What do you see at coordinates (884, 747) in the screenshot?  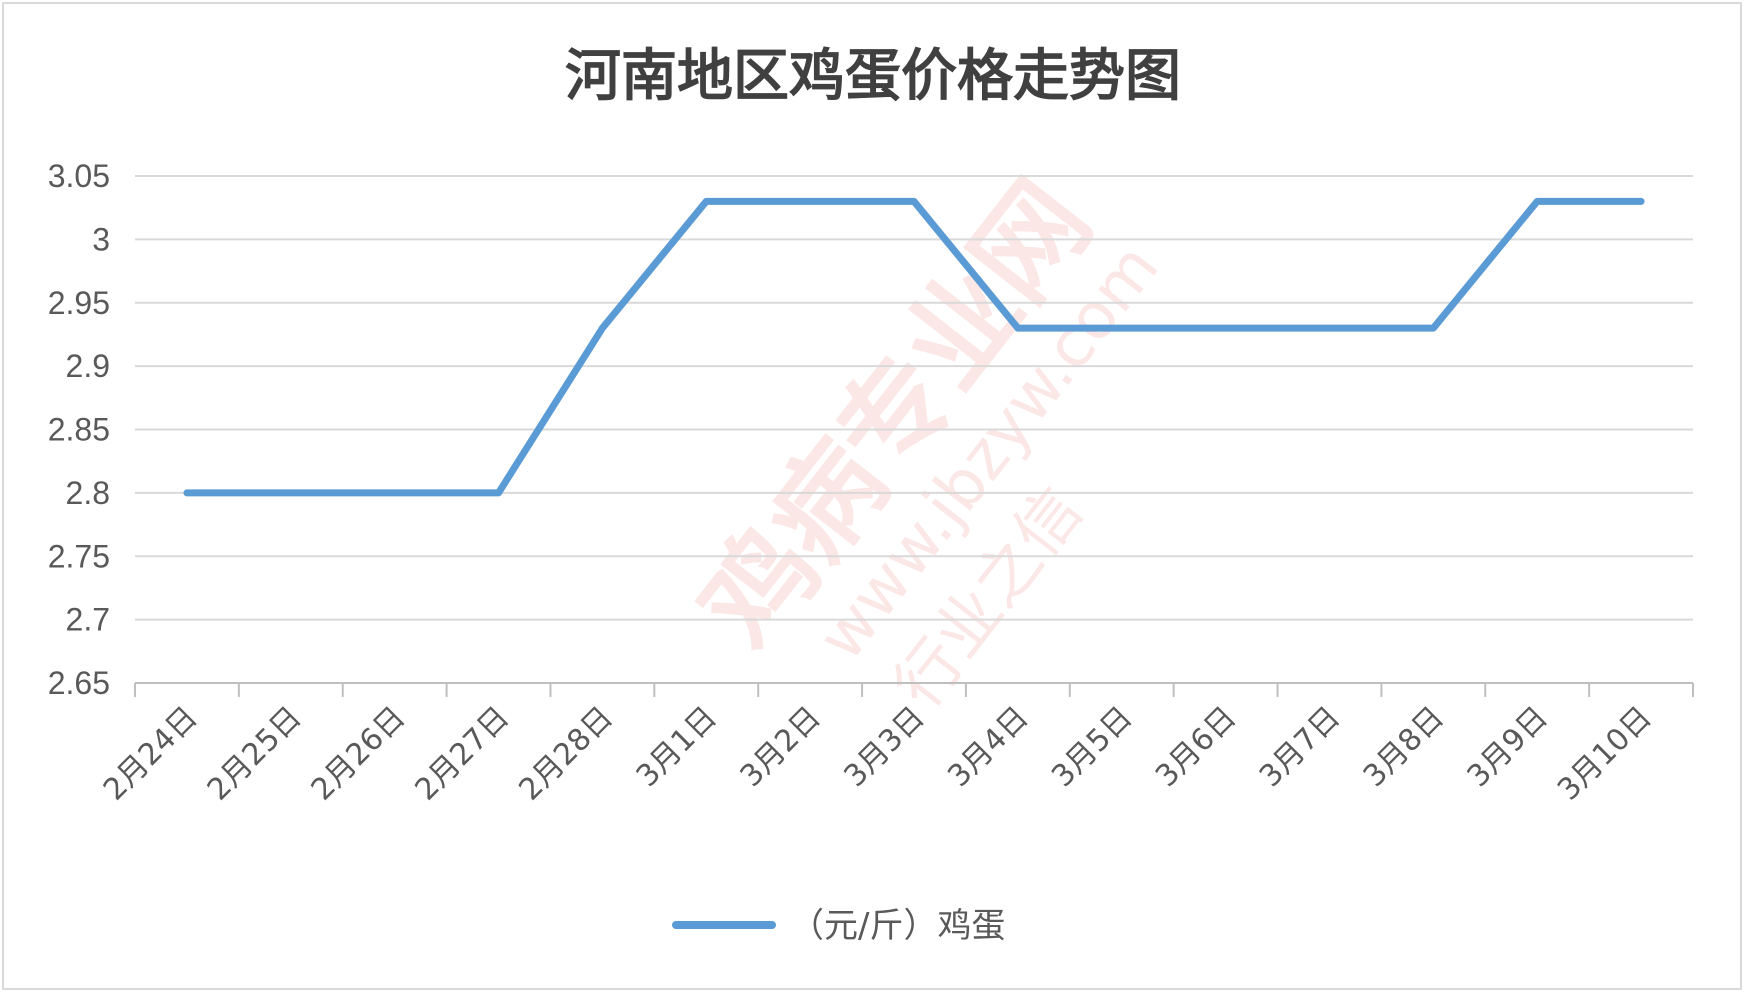 I see `x-tick-label: 3月3日` at bounding box center [884, 747].